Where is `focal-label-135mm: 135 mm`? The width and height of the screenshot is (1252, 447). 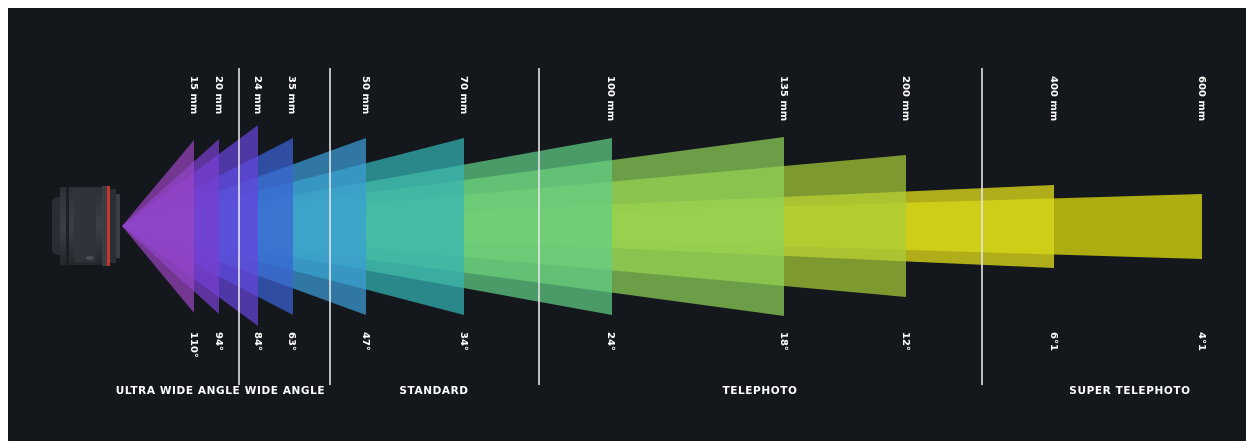
focal-label-135mm: 135 mm is located at coordinates (783, 98).